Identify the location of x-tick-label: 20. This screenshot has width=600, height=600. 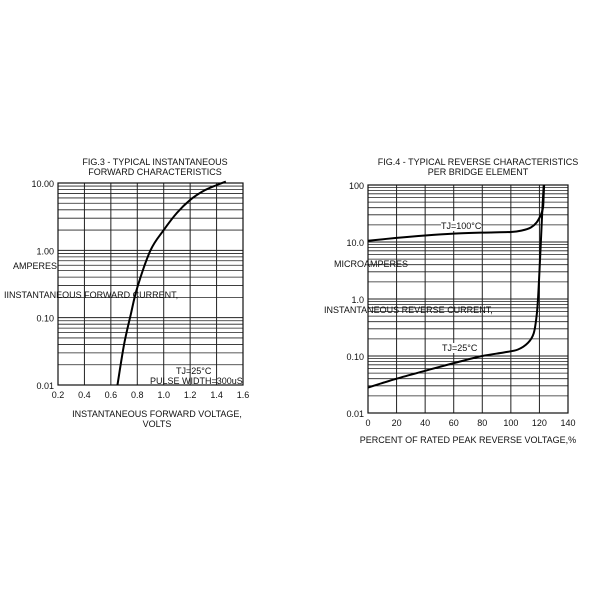
(397, 423).